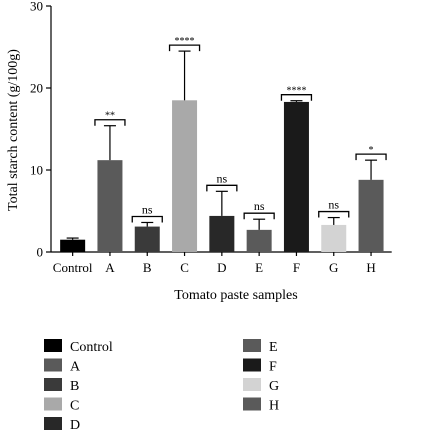 The image size is (423, 430). What do you see at coordinates (274, 386) in the screenshot?
I see `legend-label: G` at bounding box center [274, 386].